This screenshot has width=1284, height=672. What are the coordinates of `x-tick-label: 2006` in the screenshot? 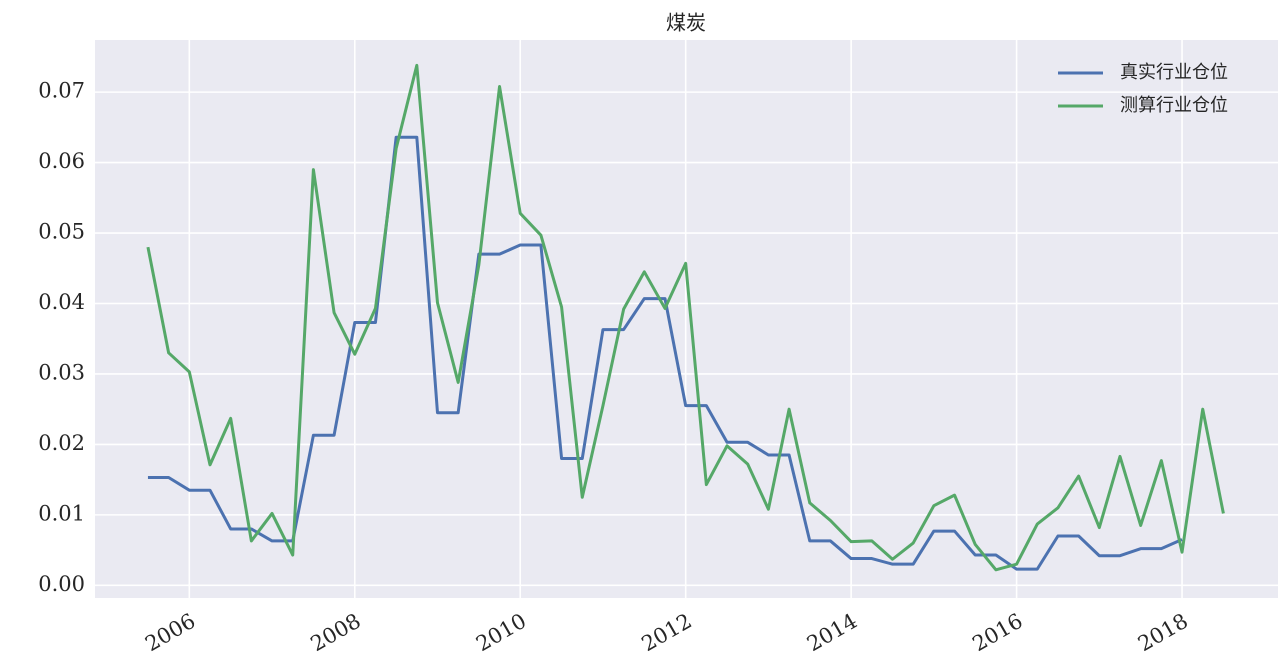 It's located at (170, 633).